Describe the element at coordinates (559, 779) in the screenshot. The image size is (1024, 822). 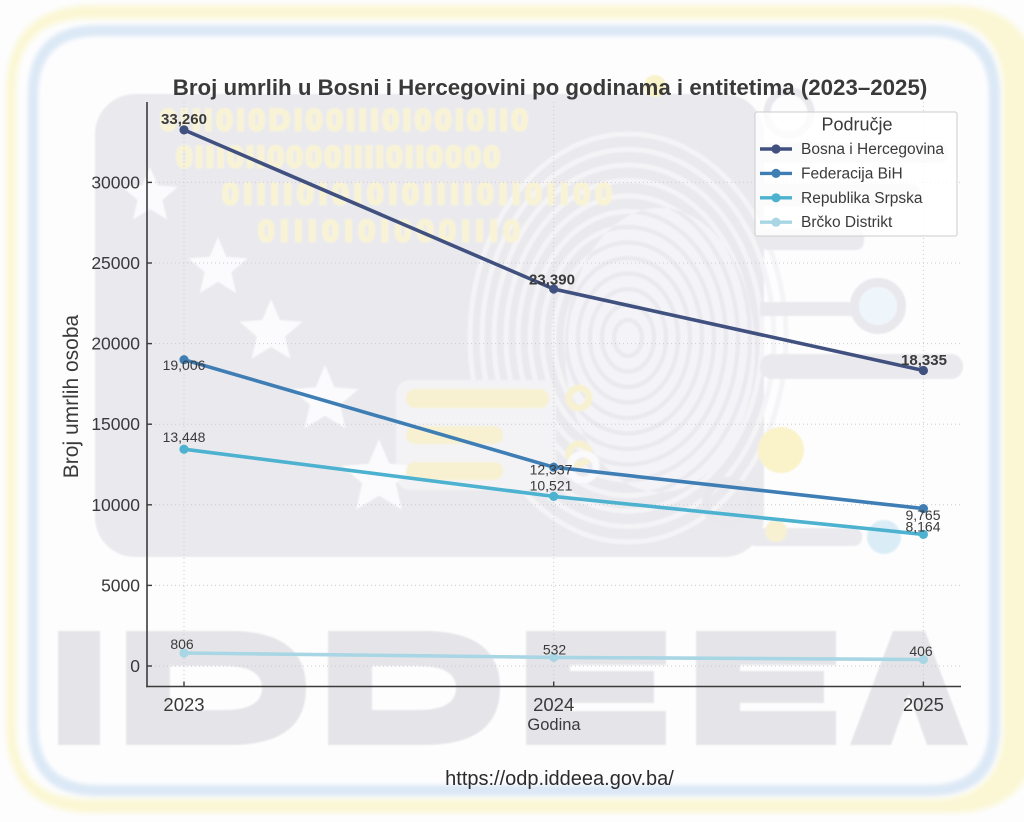
I see `svg-text: https://odp.iddeea.gov.ba/` at that location.